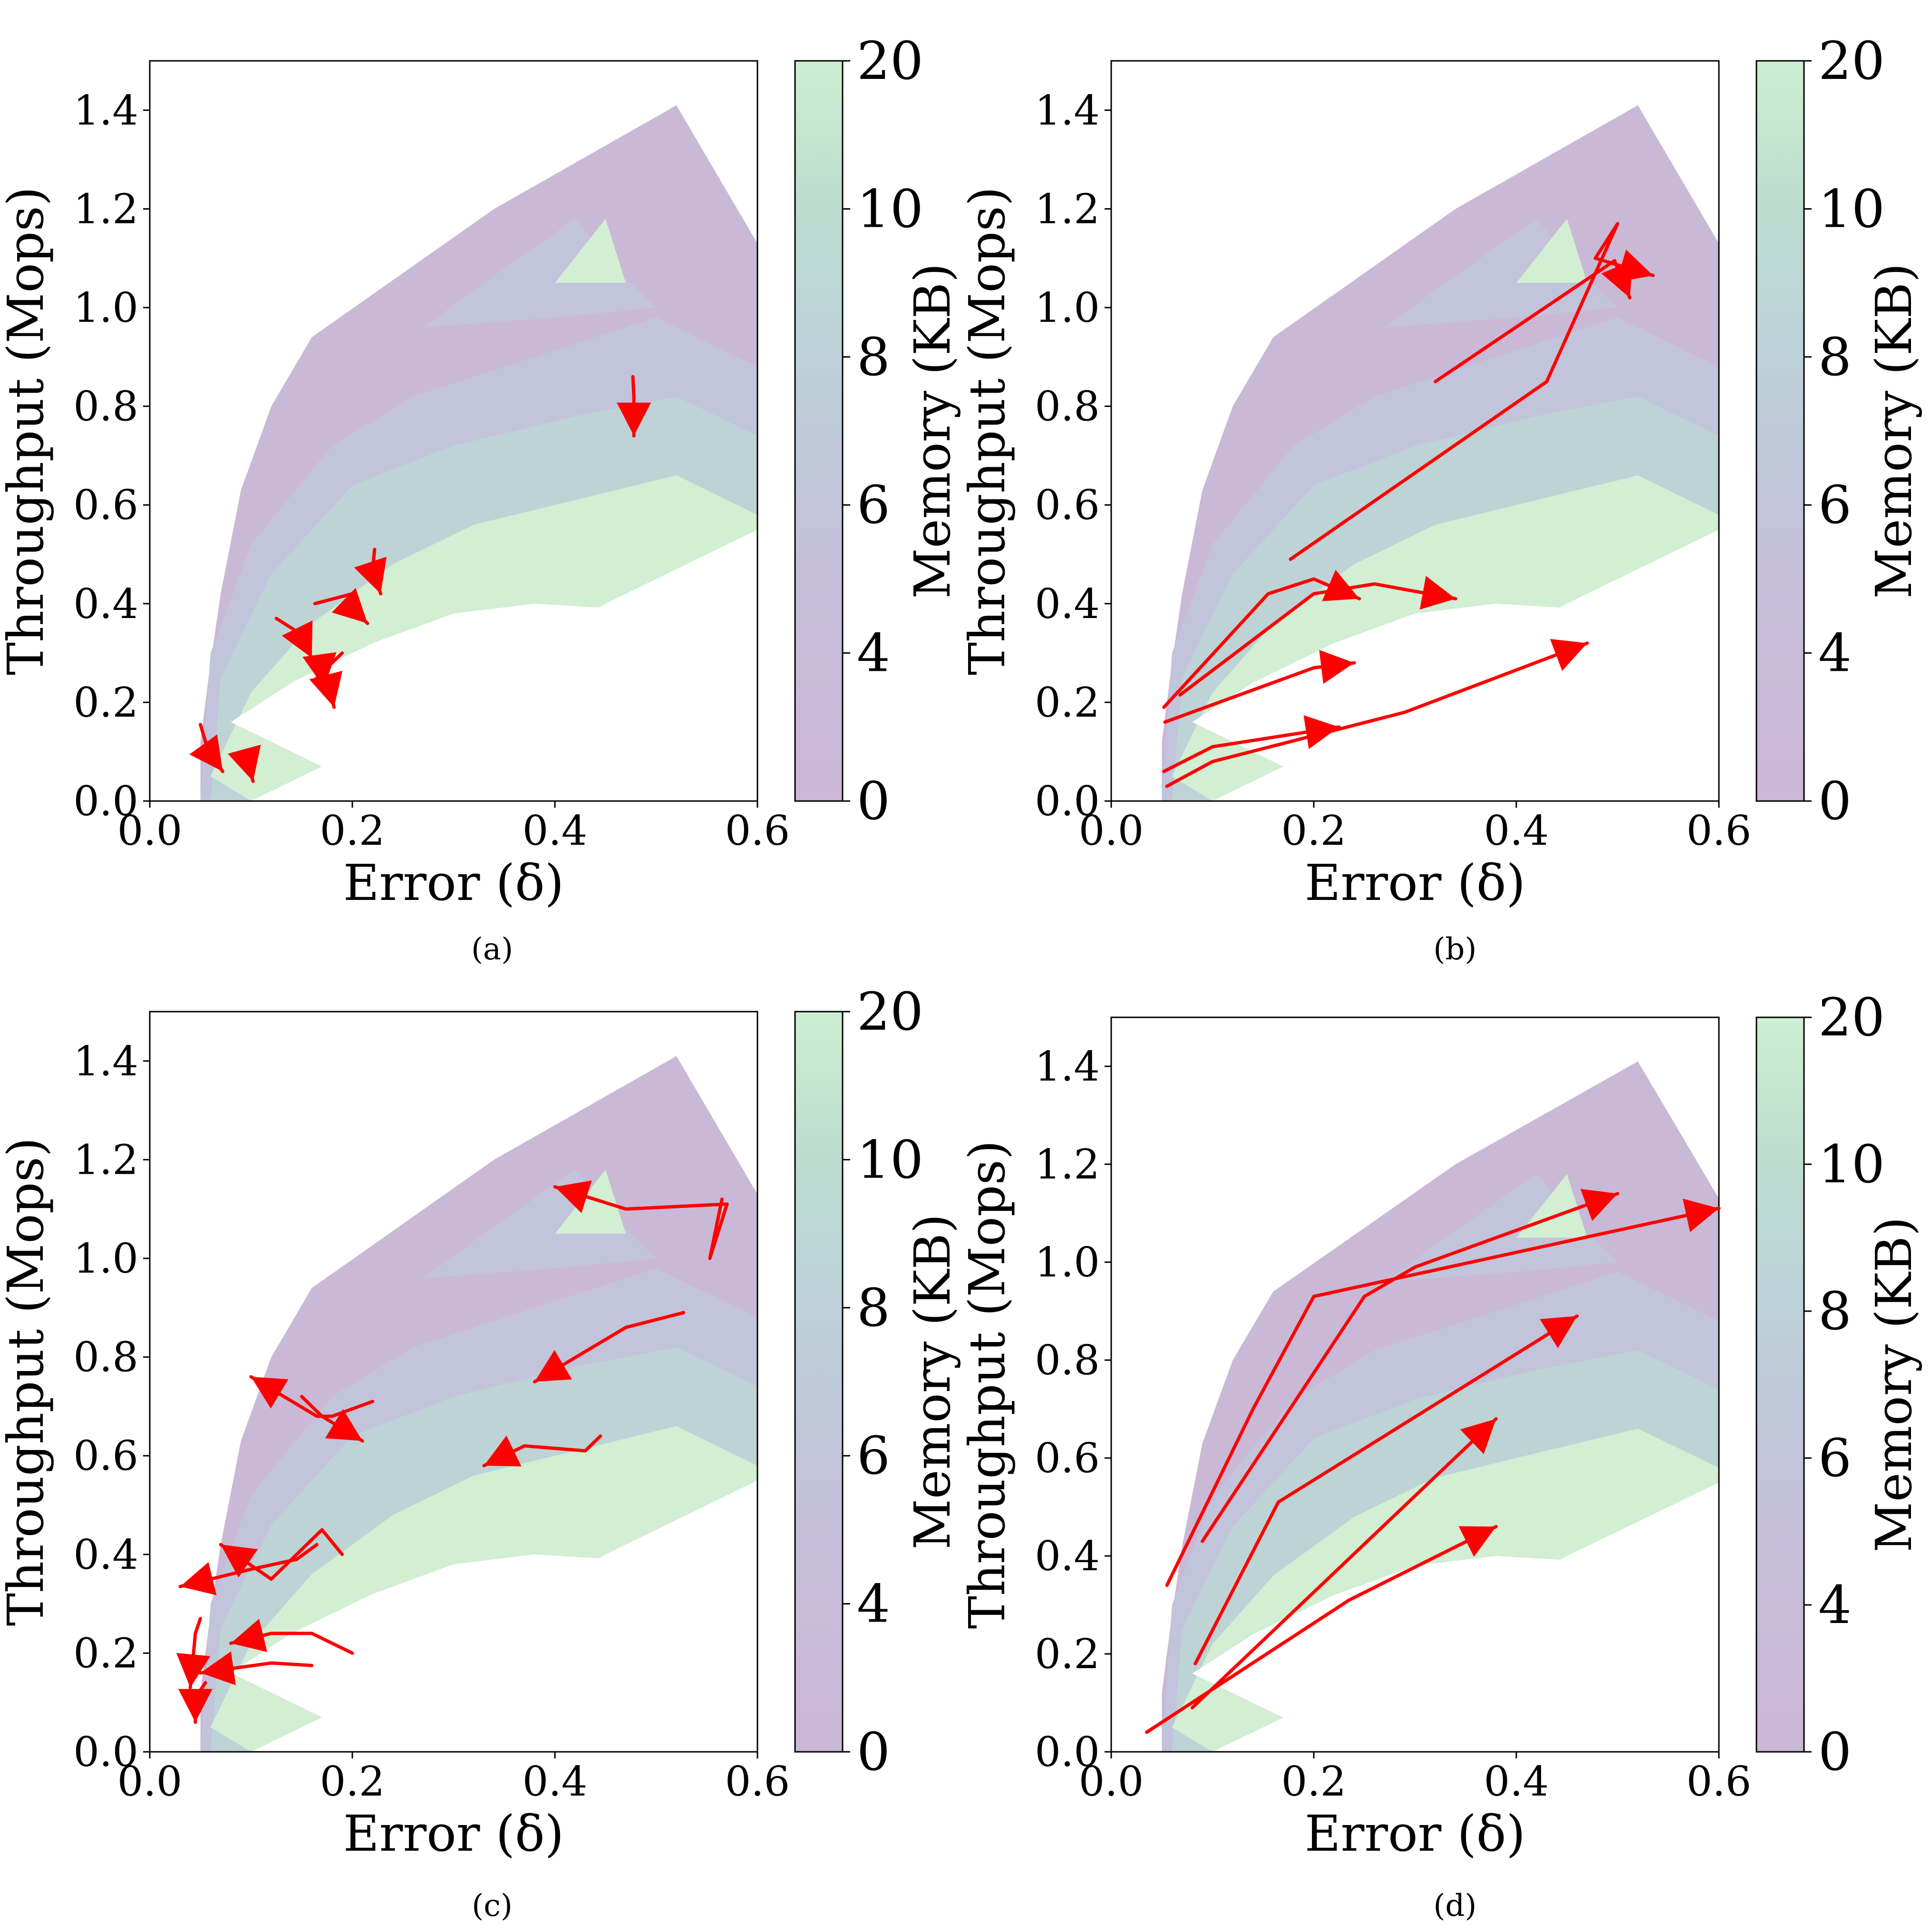  What do you see at coordinates (492, 1905) in the screenshot?
I see `panel-caption: (c)` at bounding box center [492, 1905].